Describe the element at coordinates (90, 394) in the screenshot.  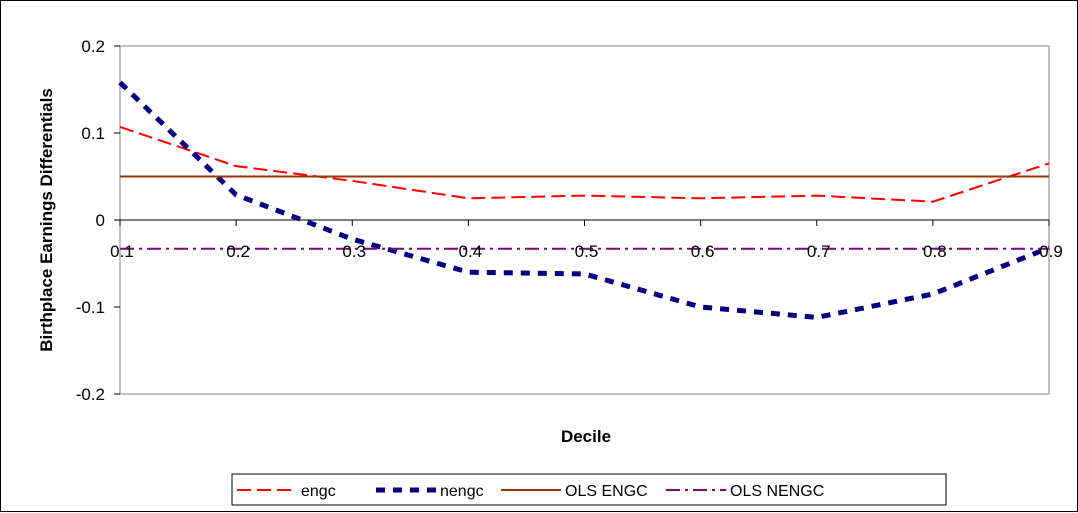
I see `y-tick-label: -0.2` at that location.